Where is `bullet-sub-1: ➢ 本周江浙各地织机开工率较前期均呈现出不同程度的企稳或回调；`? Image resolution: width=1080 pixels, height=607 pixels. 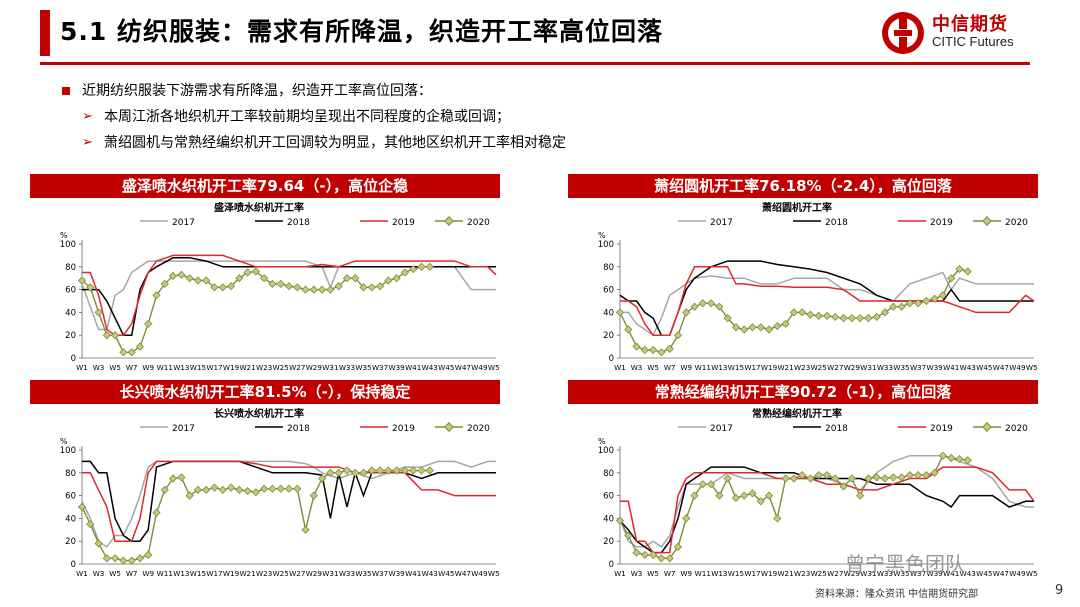
bullet-sub-1: ➢ 本周江浙各地织机开工率较前期均呈现出不同程度的企稳或回调； is located at coordinates (510, 117).